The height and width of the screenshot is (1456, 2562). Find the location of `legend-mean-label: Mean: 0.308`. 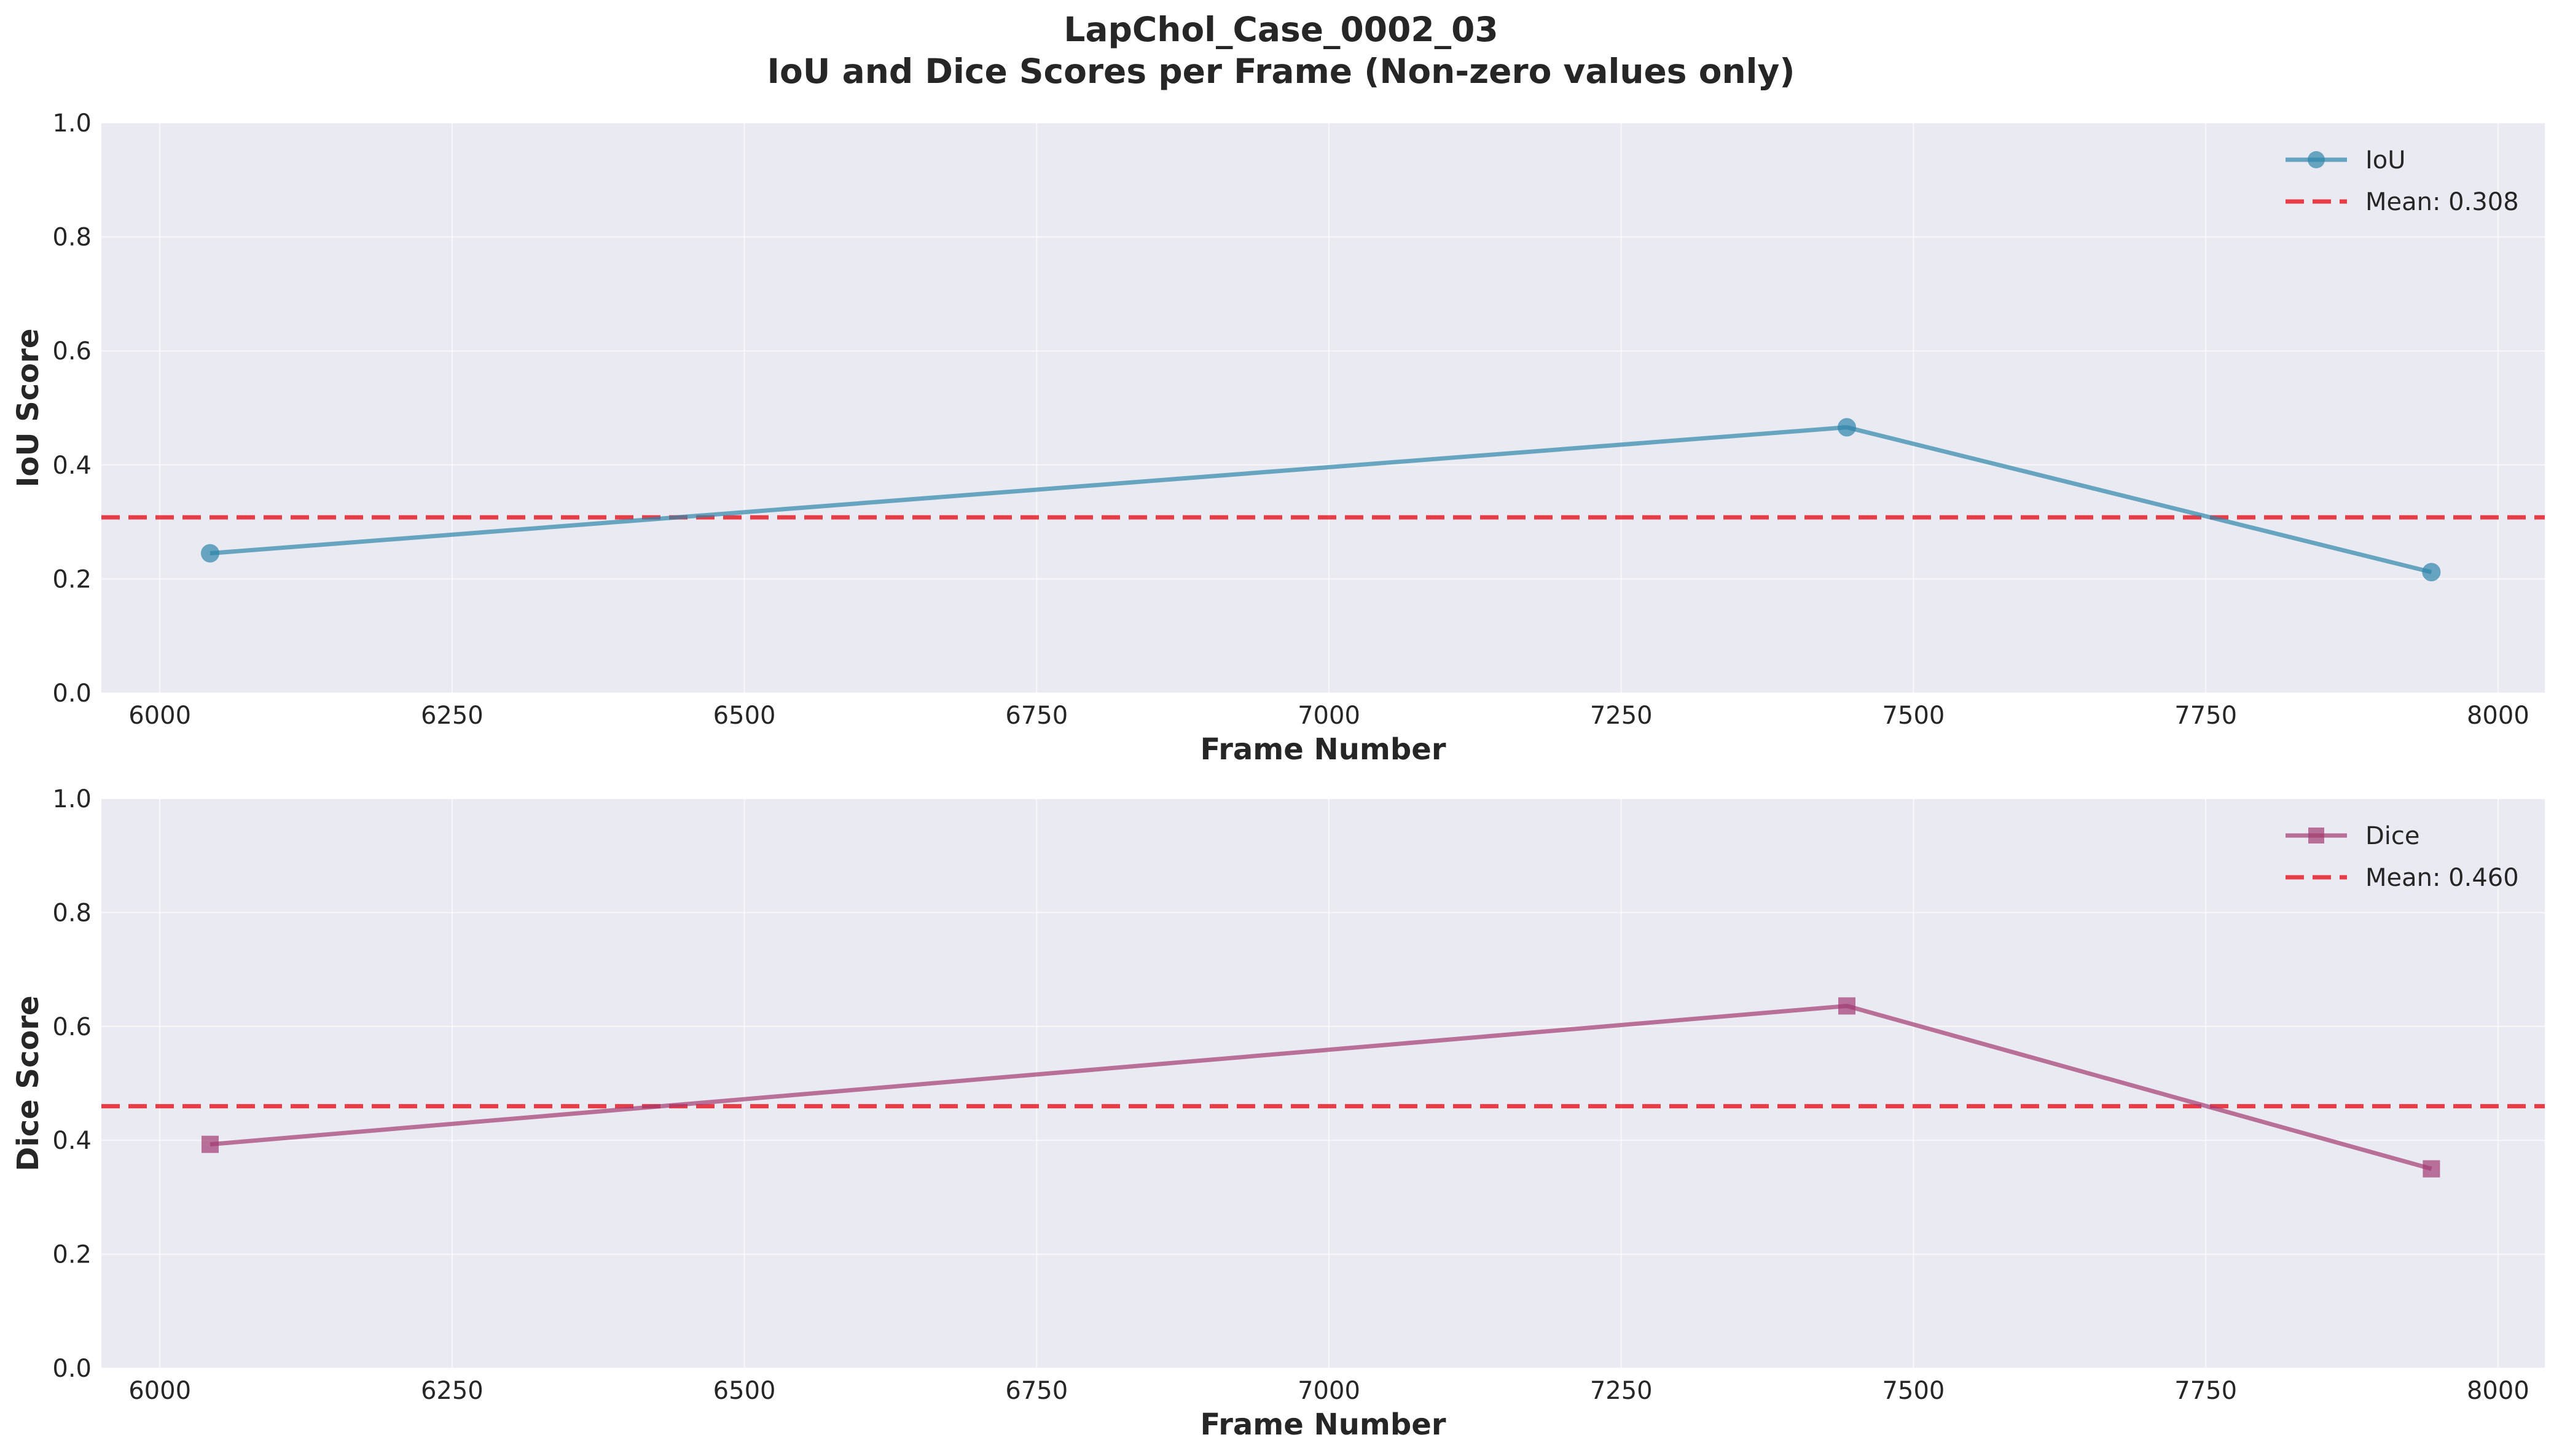

legend-mean-label: Mean: 0.308 is located at coordinates (2442, 202).